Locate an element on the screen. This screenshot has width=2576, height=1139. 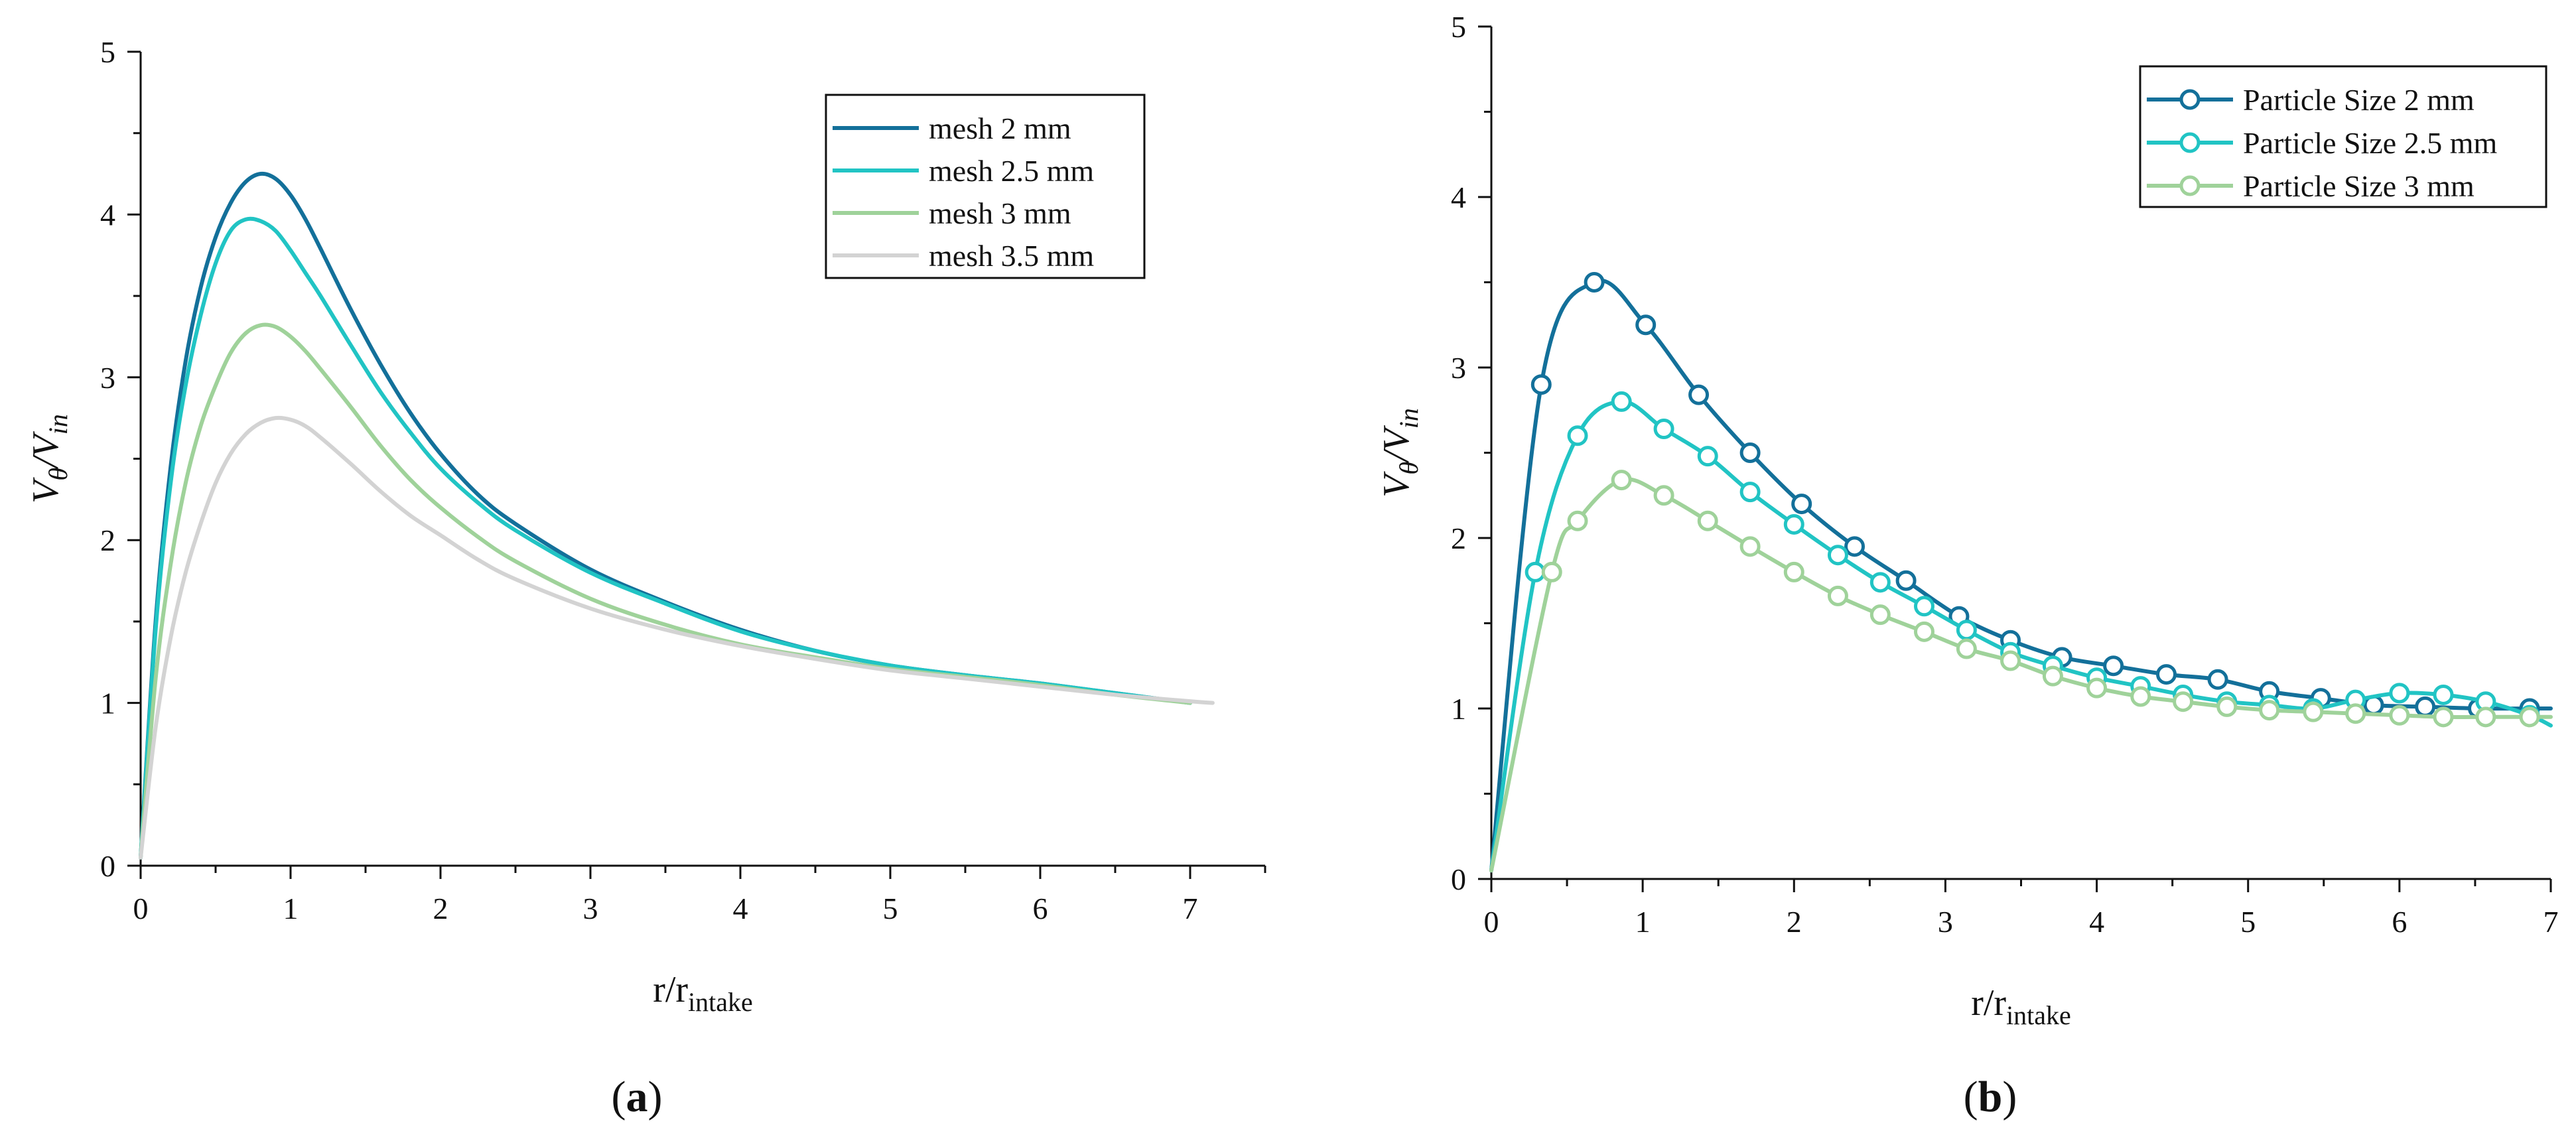
panel-label-b: (b) is located at coordinates (1990, 1097).